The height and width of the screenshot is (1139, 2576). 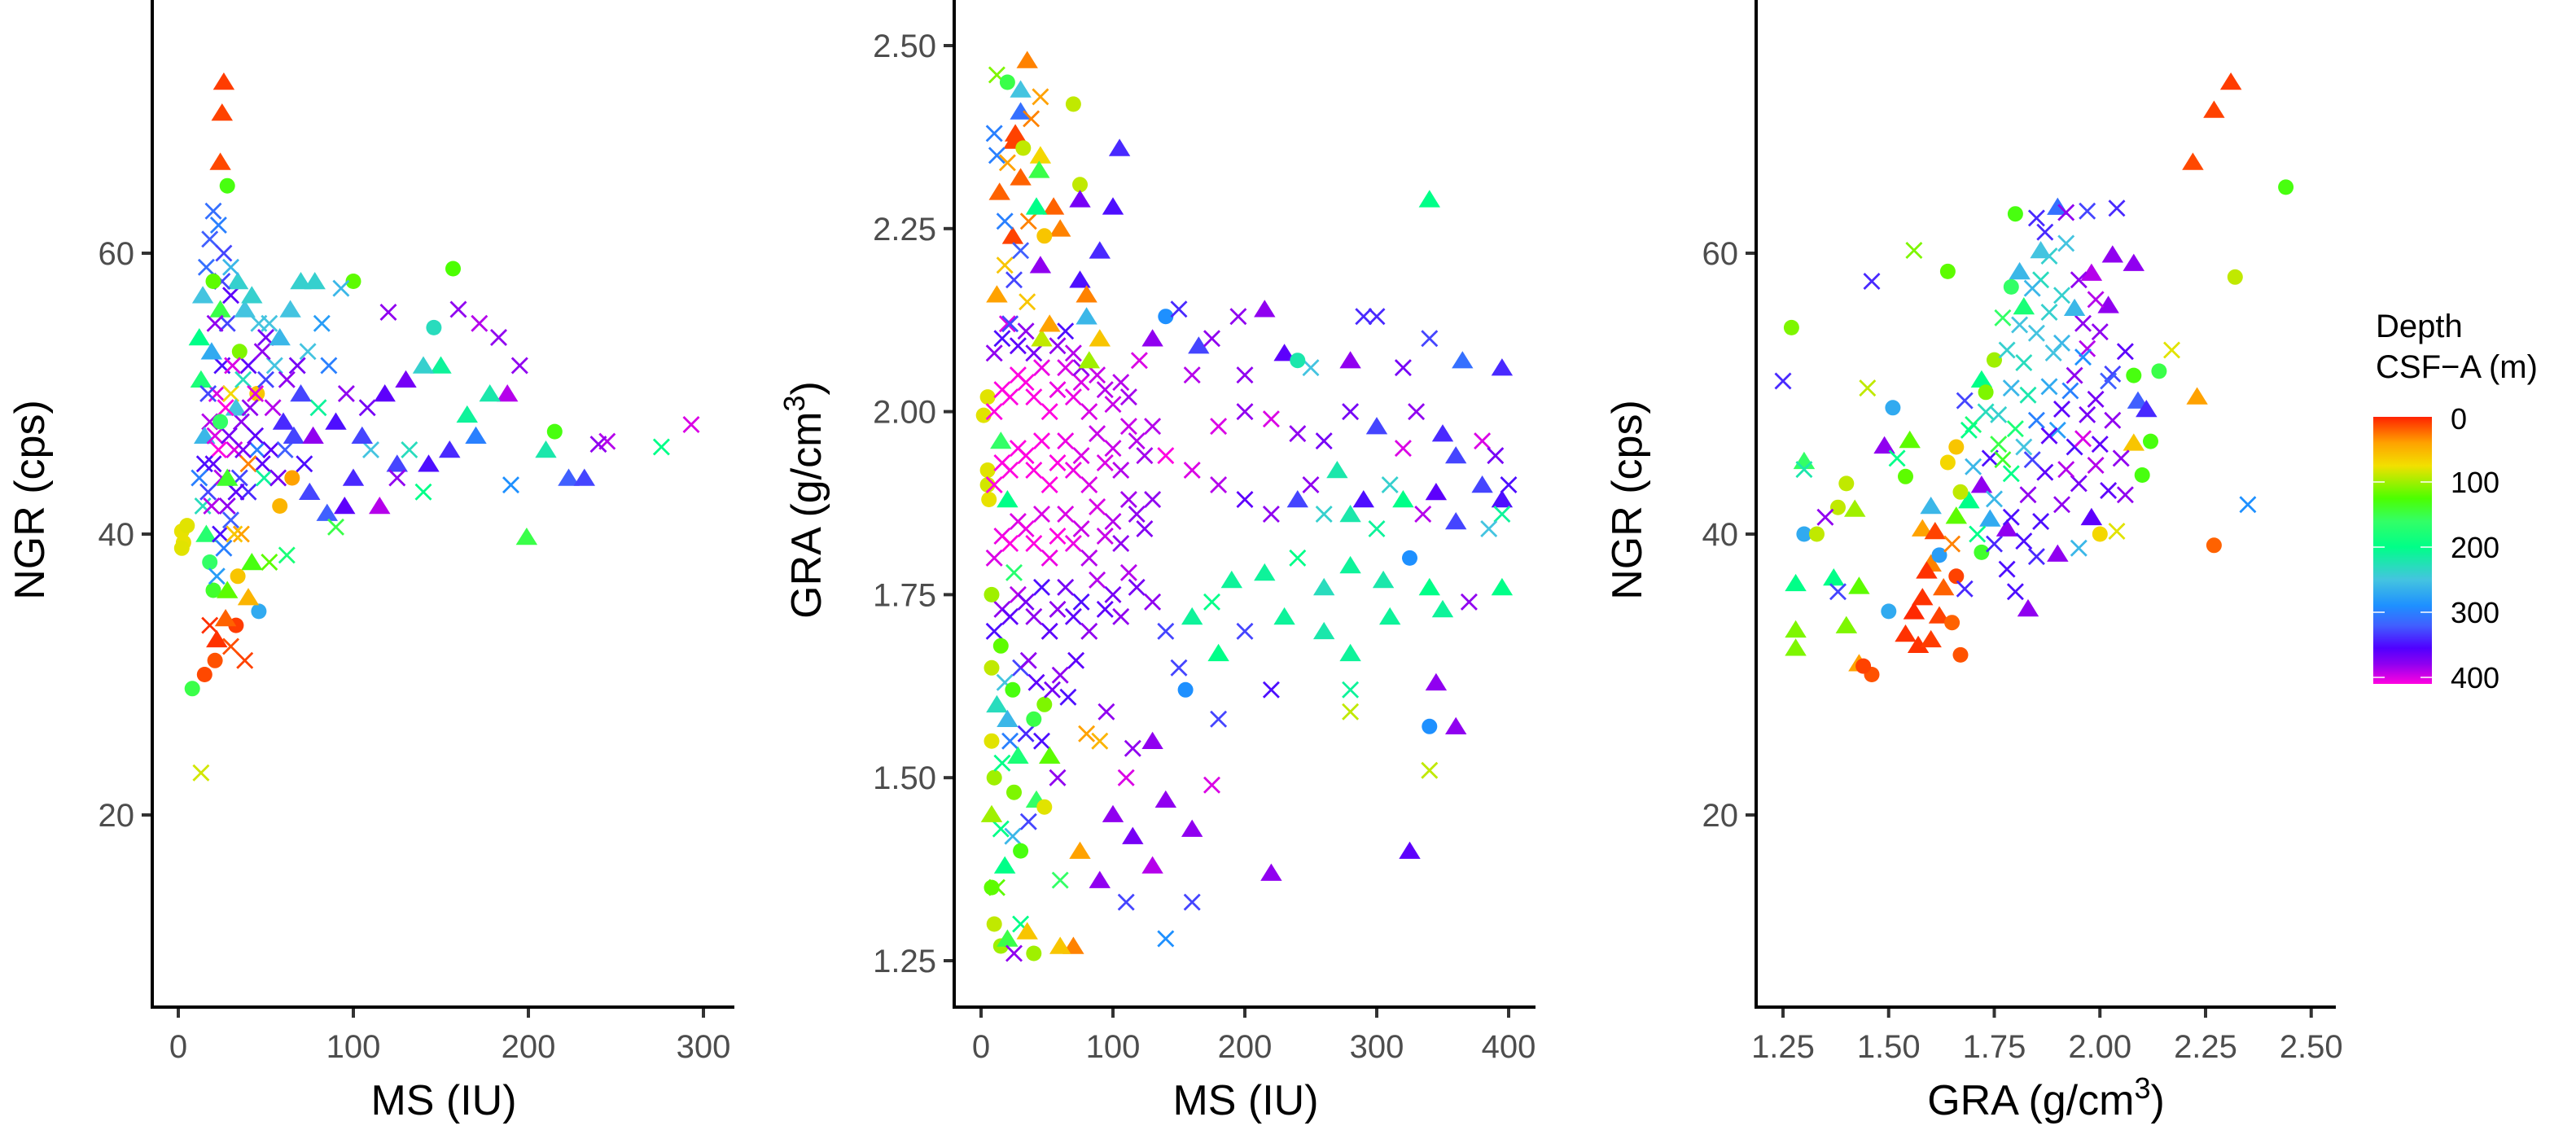 What do you see at coordinates (1627, 500) in the screenshot?
I see `y-axis-title: NGR (cps)` at bounding box center [1627, 500].